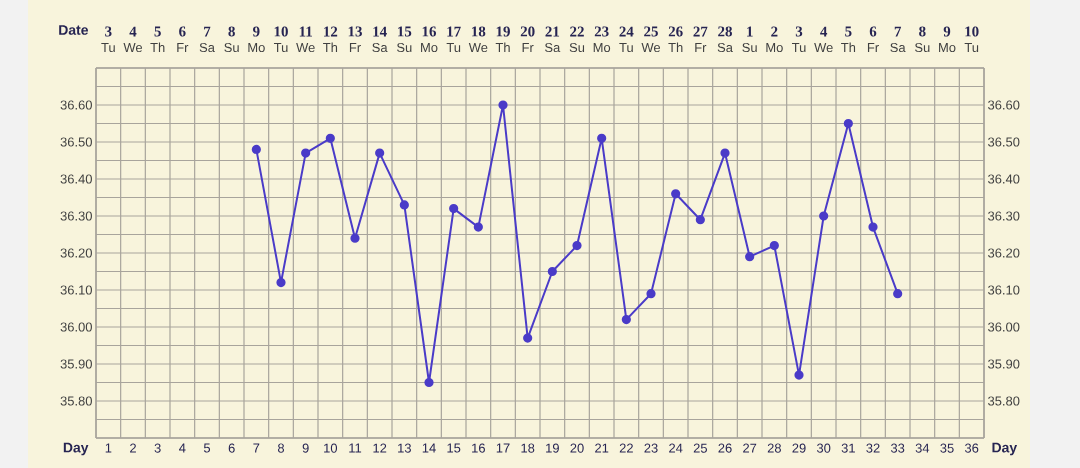 The width and height of the screenshot is (1080, 468). What do you see at coordinates (552, 448) in the screenshot?
I see `x-tick-label: 19` at bounding box center [552, 448].